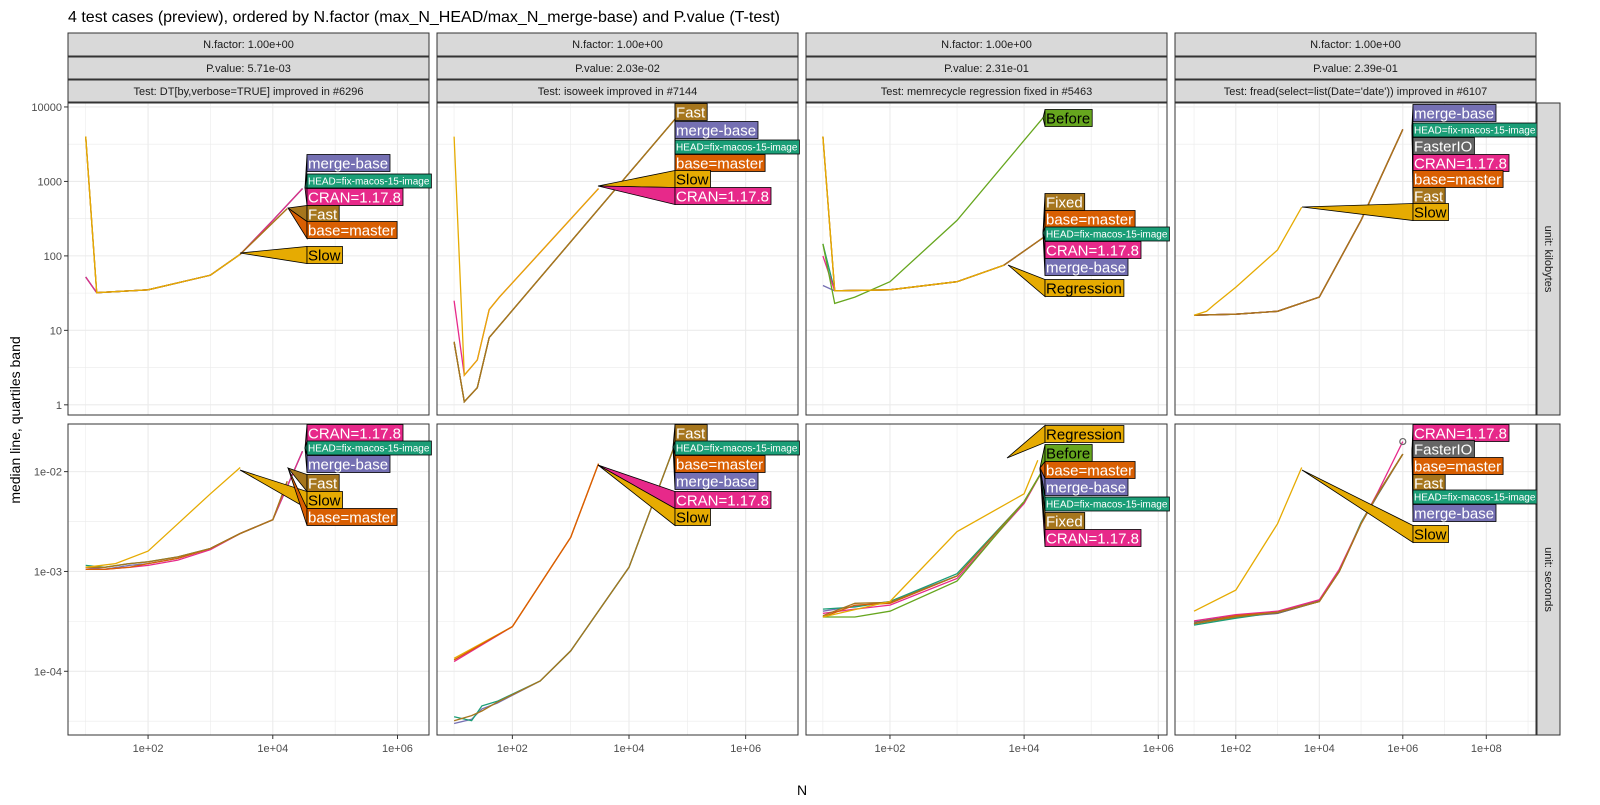  I want to click on series-line-before, so click(933, 210).